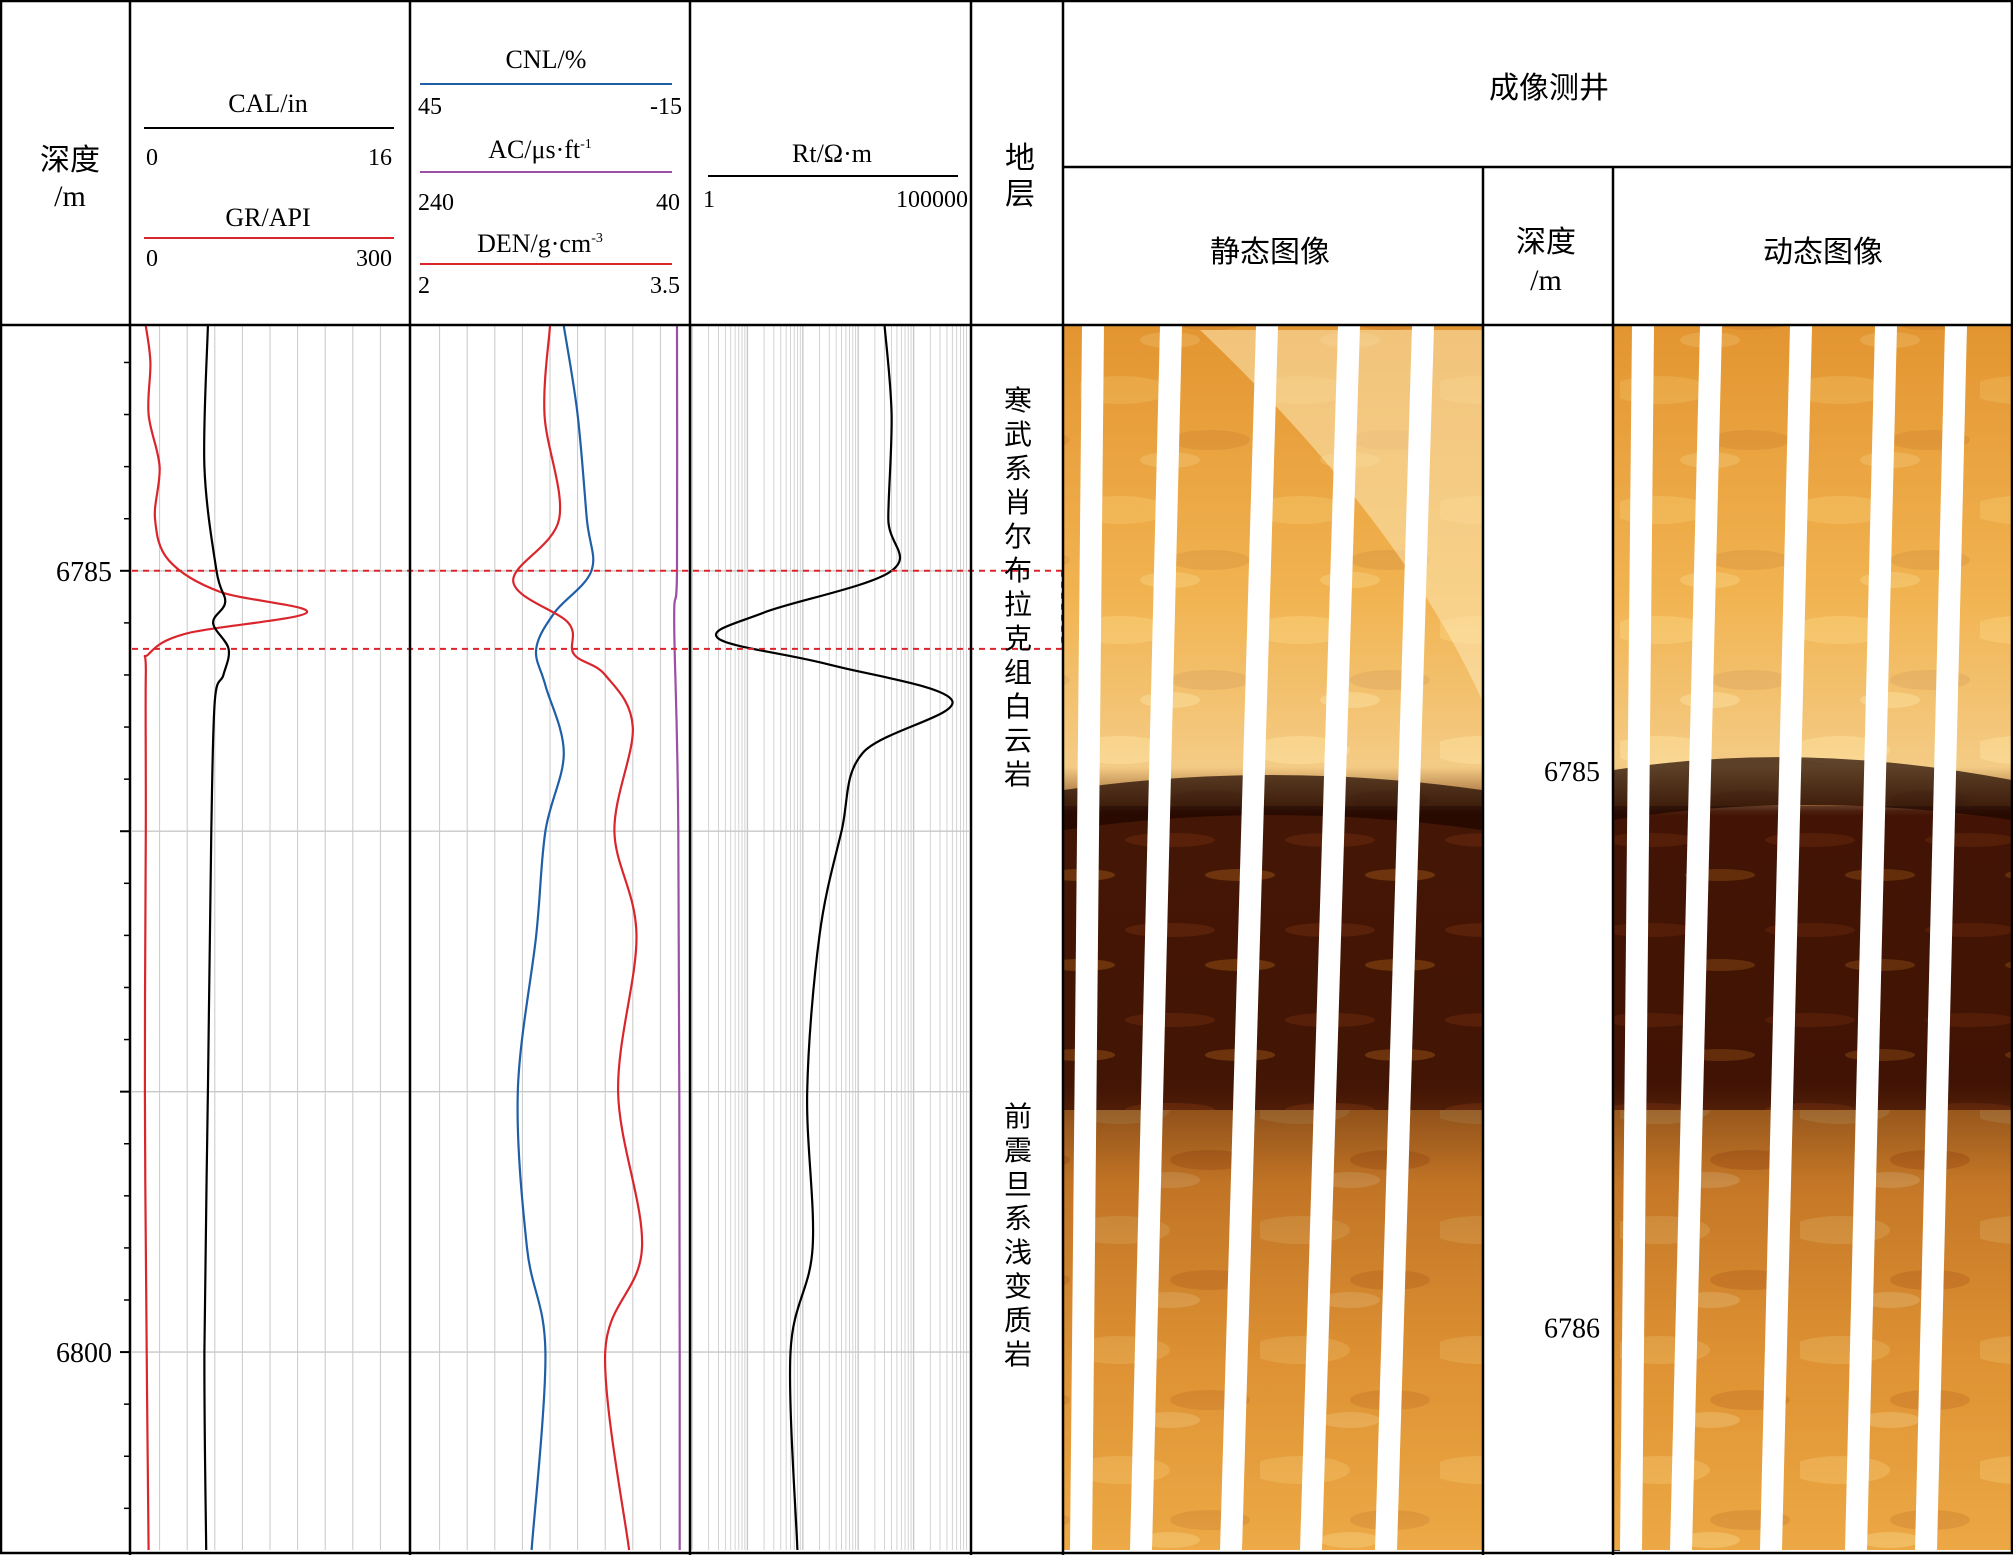 This screenshot has height=1555, width=2013. I want to click on strata-lower-char: 岩, so click(1018, 1354).